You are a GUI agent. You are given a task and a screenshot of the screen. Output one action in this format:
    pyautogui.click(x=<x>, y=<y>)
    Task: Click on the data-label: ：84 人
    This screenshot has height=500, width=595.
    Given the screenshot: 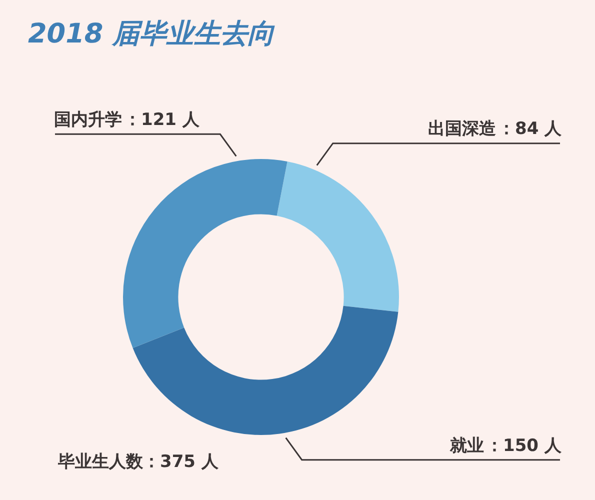 What is the action you would take?
    pyautogui.click(x=530, y=129)
    